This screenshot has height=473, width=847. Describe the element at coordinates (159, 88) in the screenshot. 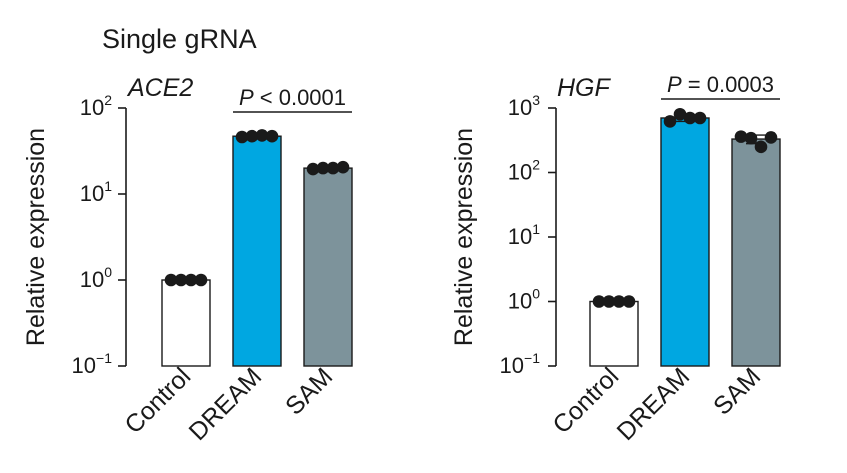

I see `panel-label: ACE2` at that location.